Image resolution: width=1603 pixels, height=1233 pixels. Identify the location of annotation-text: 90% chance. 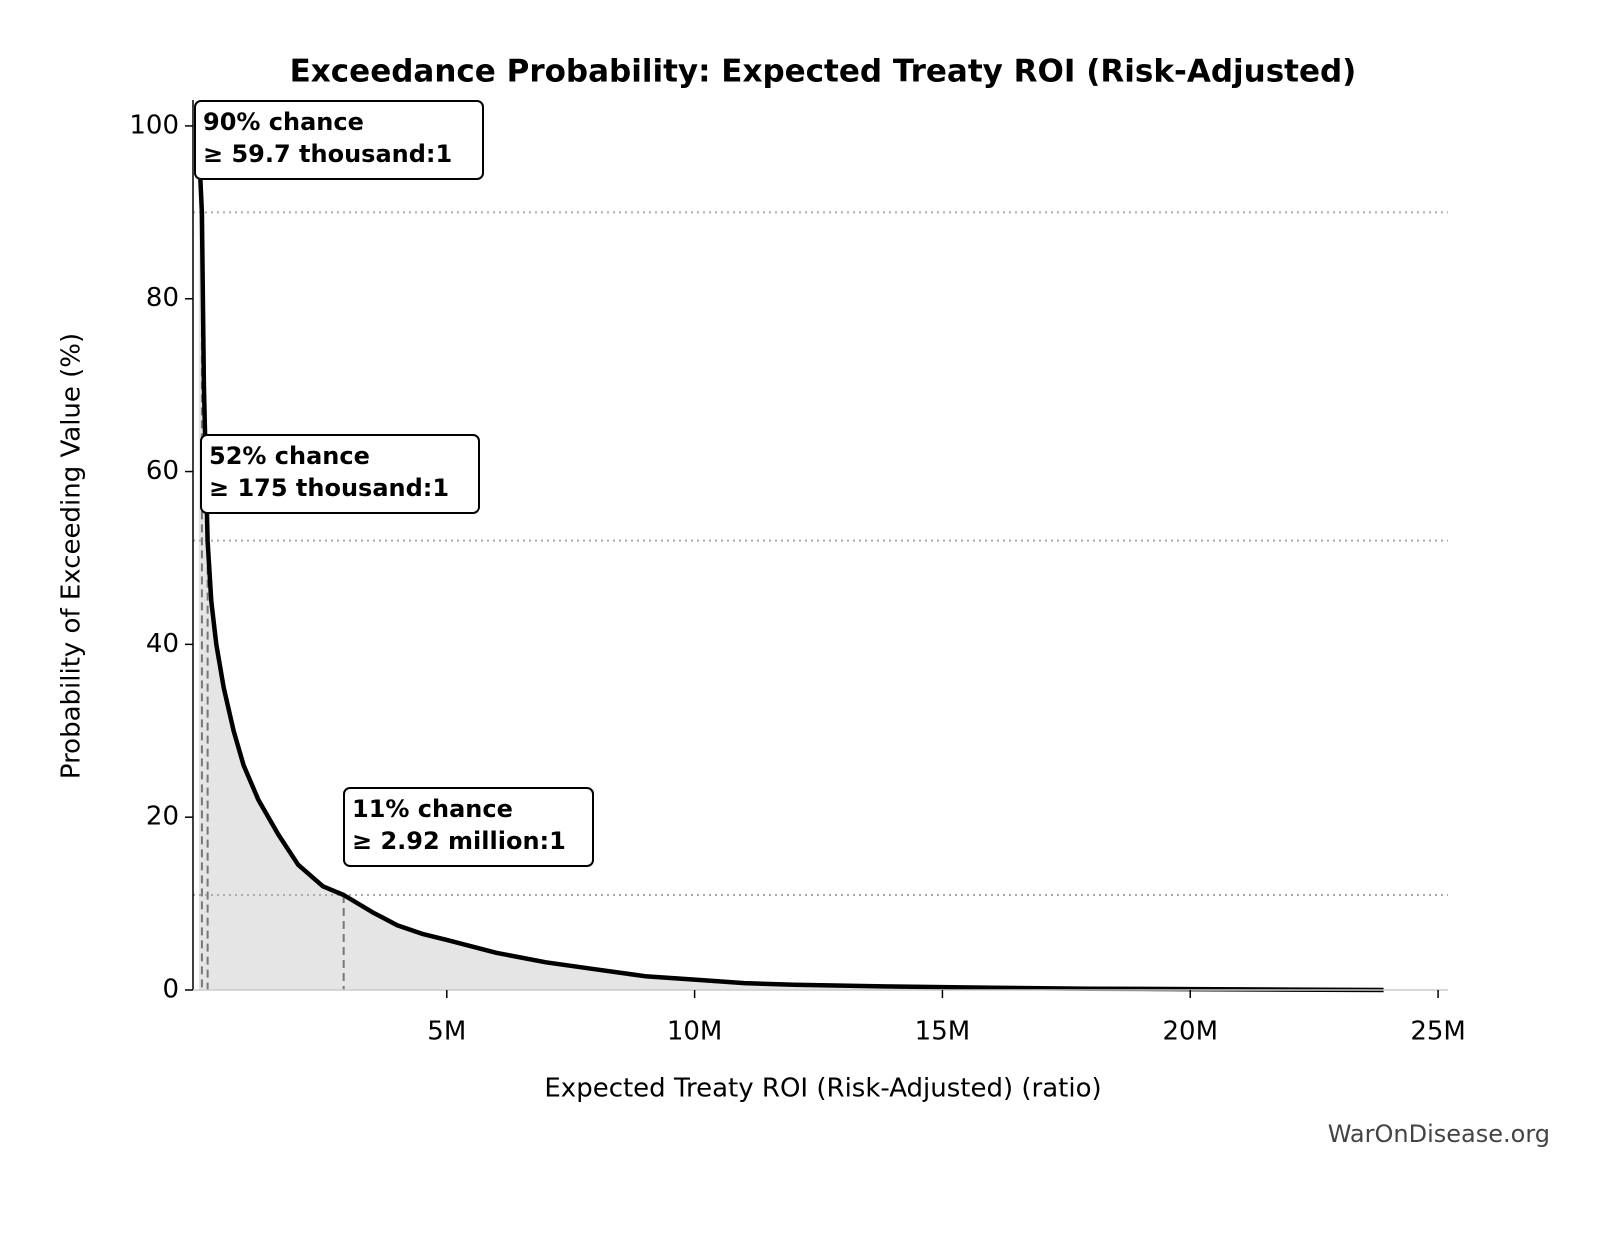
(283, 122).